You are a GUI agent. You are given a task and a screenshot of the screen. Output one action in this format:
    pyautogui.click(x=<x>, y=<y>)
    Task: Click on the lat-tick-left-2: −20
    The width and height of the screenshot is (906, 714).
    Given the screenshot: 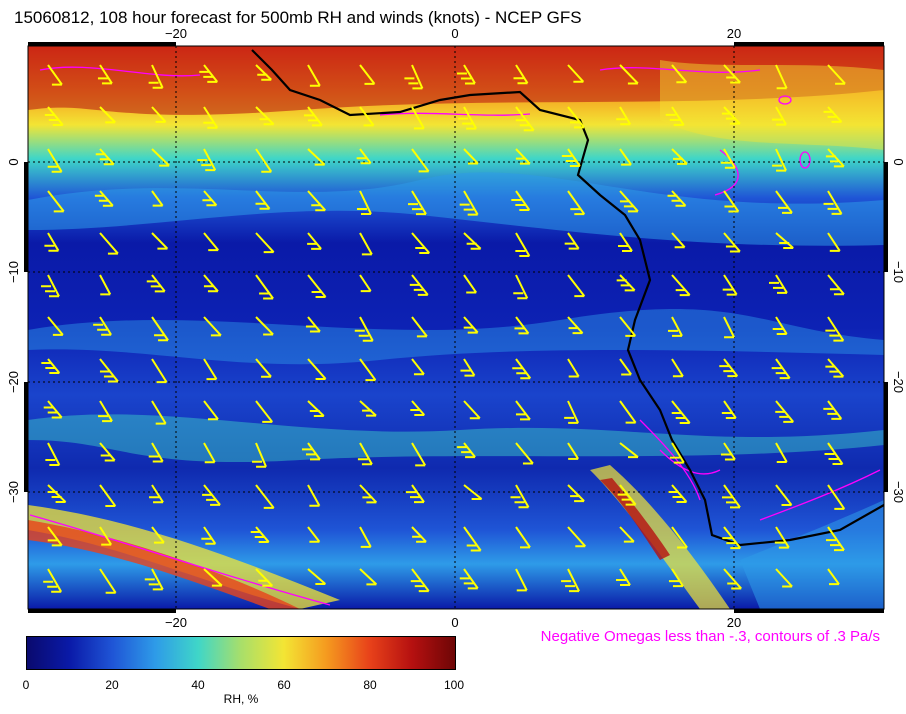 What is the action you would take?
    pyautogui.click(x=13, y=382)
    